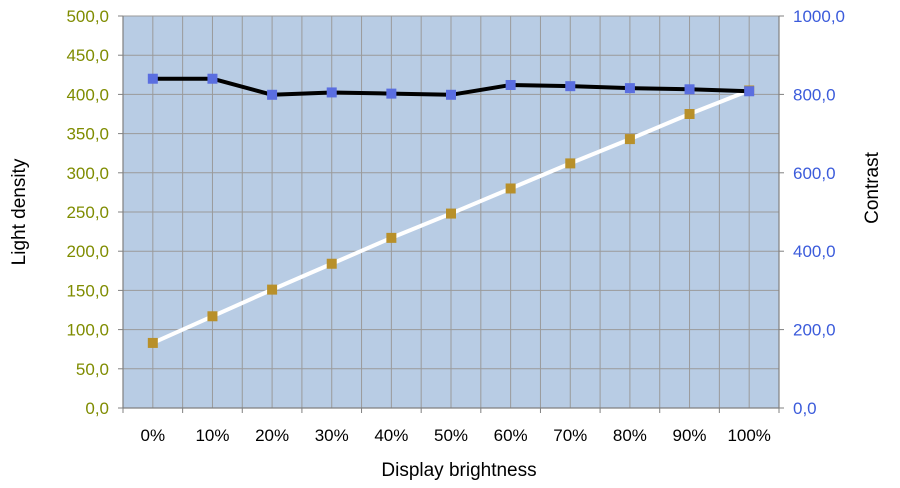  I want to click on x-tick-label: 70%, so click(570, 435).